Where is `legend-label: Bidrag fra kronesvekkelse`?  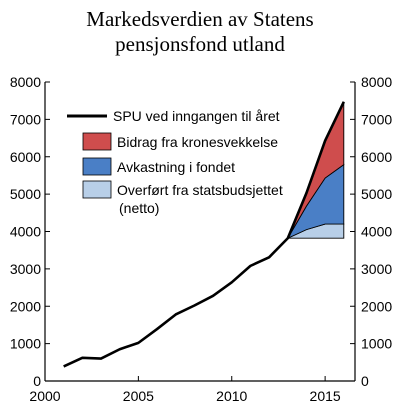
legend-label: Bidrag fra kronesvekkelse is located at coordinates (197, 142).